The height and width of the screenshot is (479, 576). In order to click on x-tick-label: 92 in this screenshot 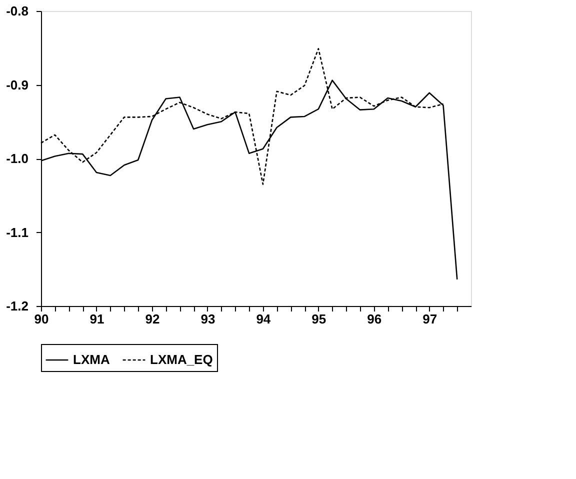, I will do `click(152, 319)`.